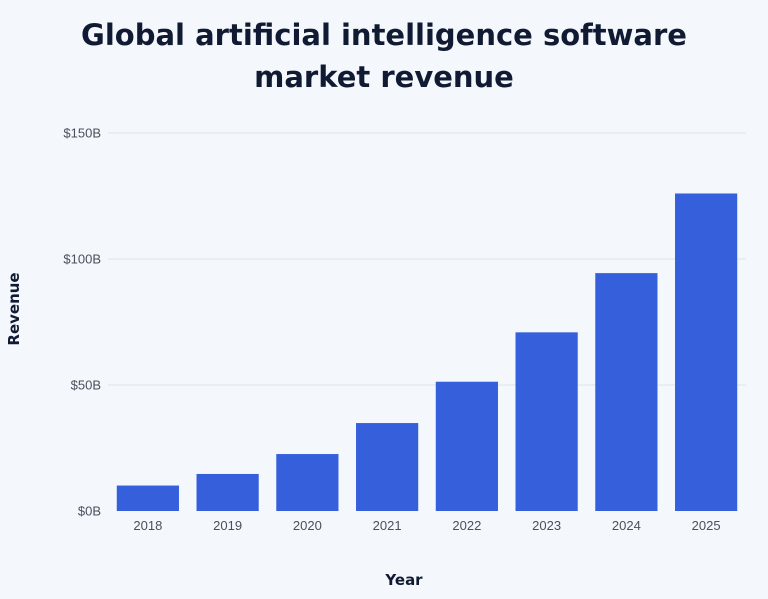 The image size is (768, 599). What do you see at coordinates (384, 35) in the screenshot?
I see `chart-title-line-1: Global artificial intelligence software` at bounding box center [384, 35].